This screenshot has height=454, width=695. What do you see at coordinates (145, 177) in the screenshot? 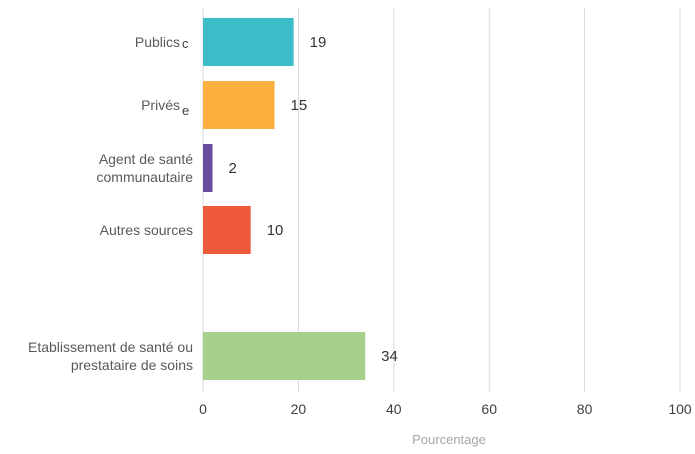
I see `category-label: communautaire` at bounding box center [145, 177].